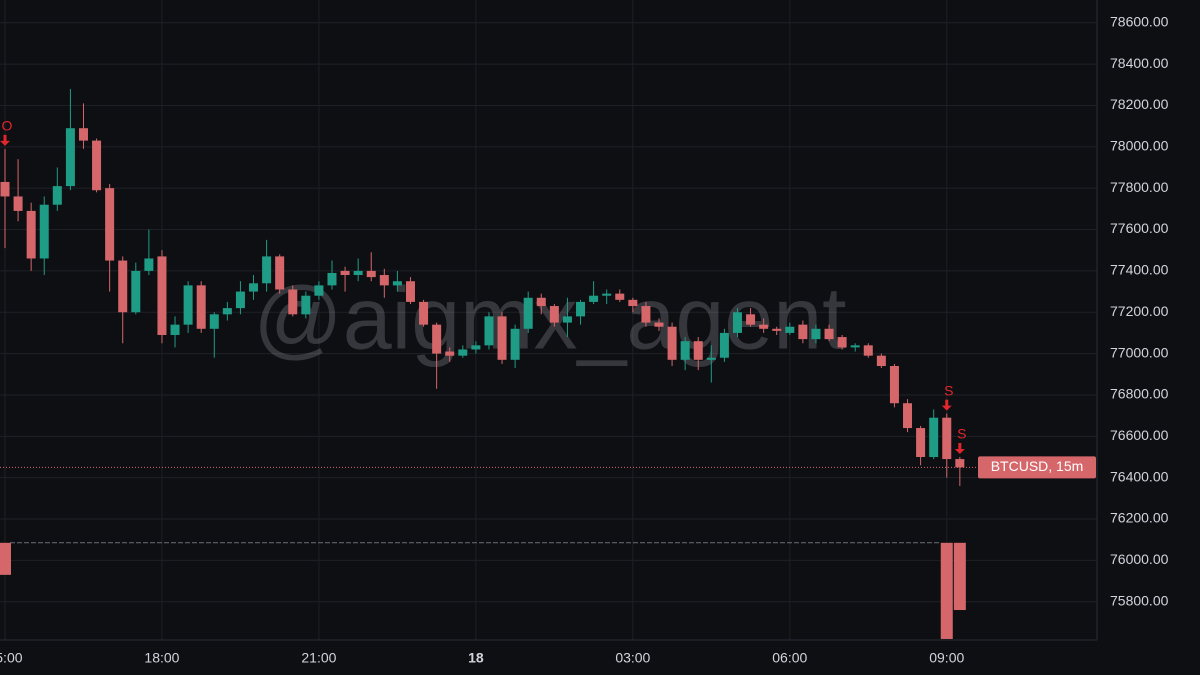  Describe the element at coordinates (1139, 559) in the screenshot. I see `y-tick-label: 76000.00` at that location.